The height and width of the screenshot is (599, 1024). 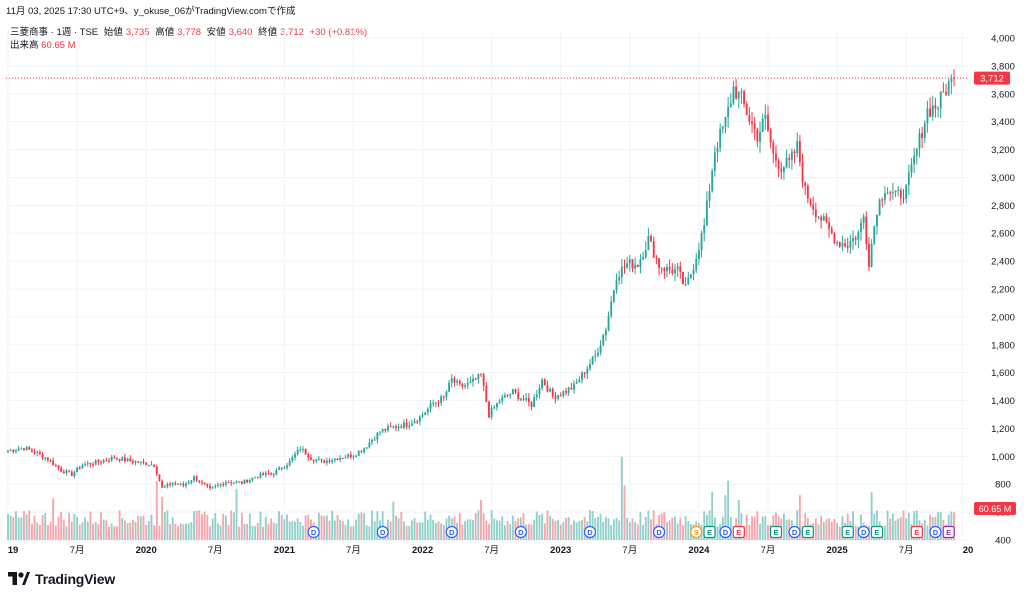 I want to click on symbol-label: 三菱商事 · 1週 · TSE, so click(x=54, y=32).